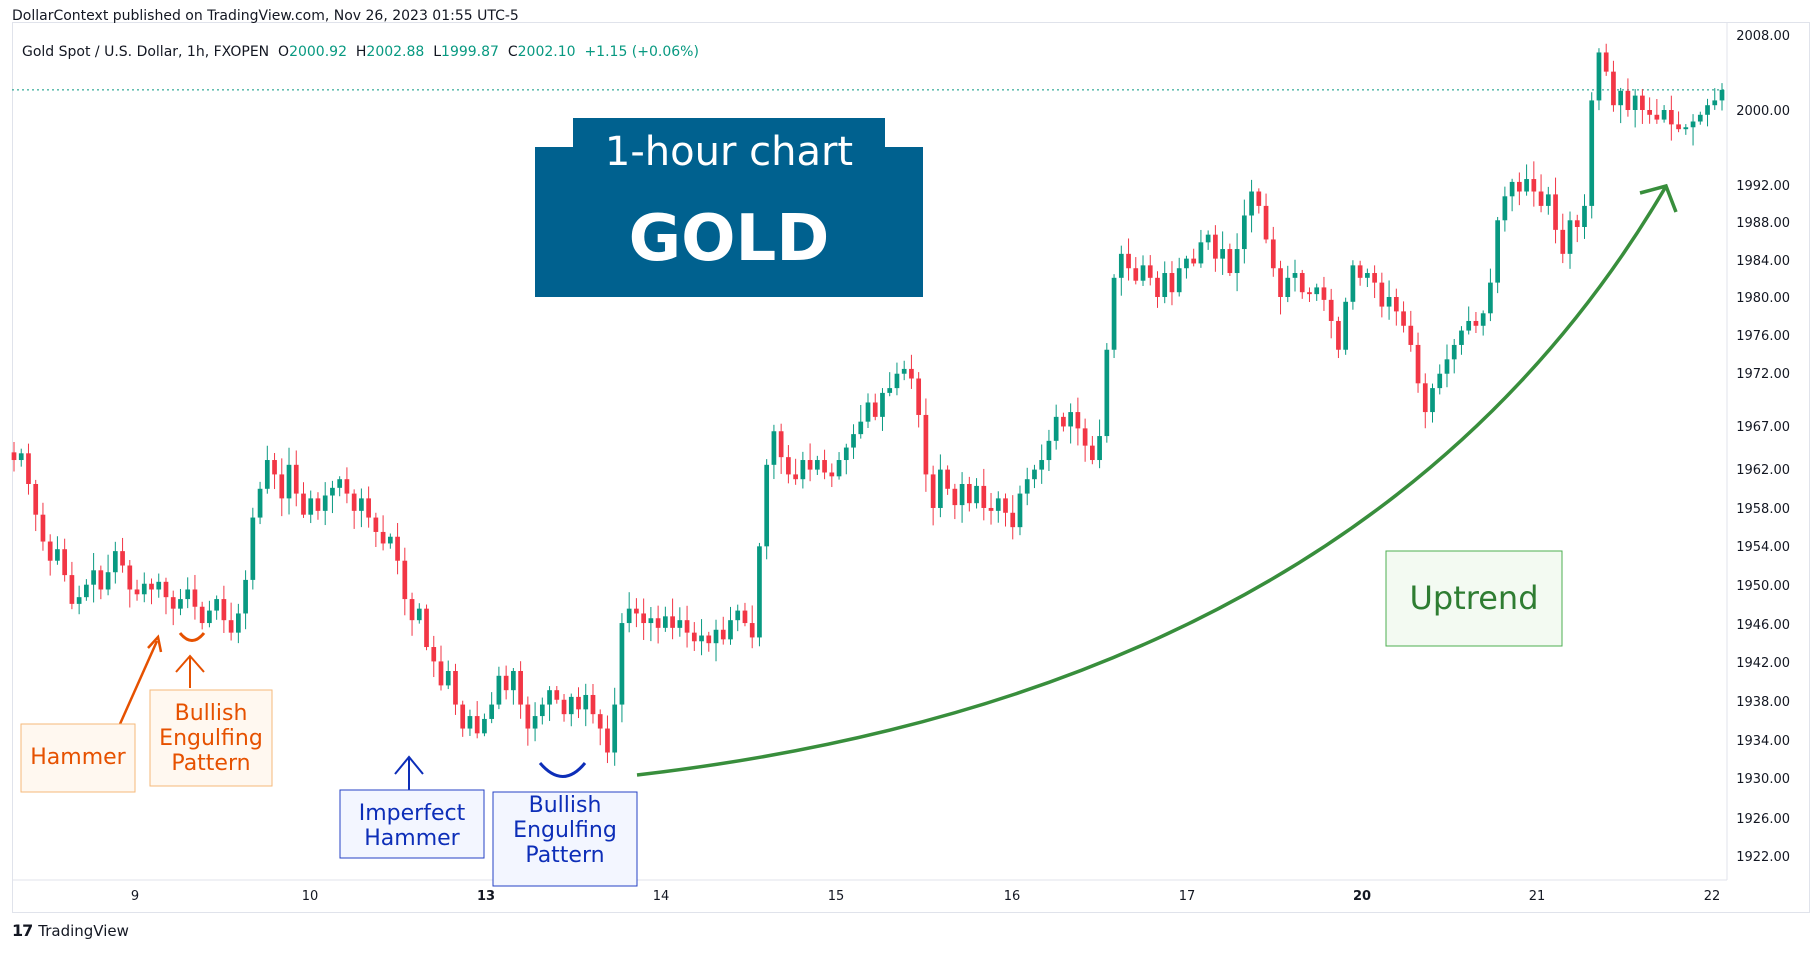 The width and height of the screenshot is (1815, 953). I want to click on price-tick-label: 1942.00, so click(1763, 663).